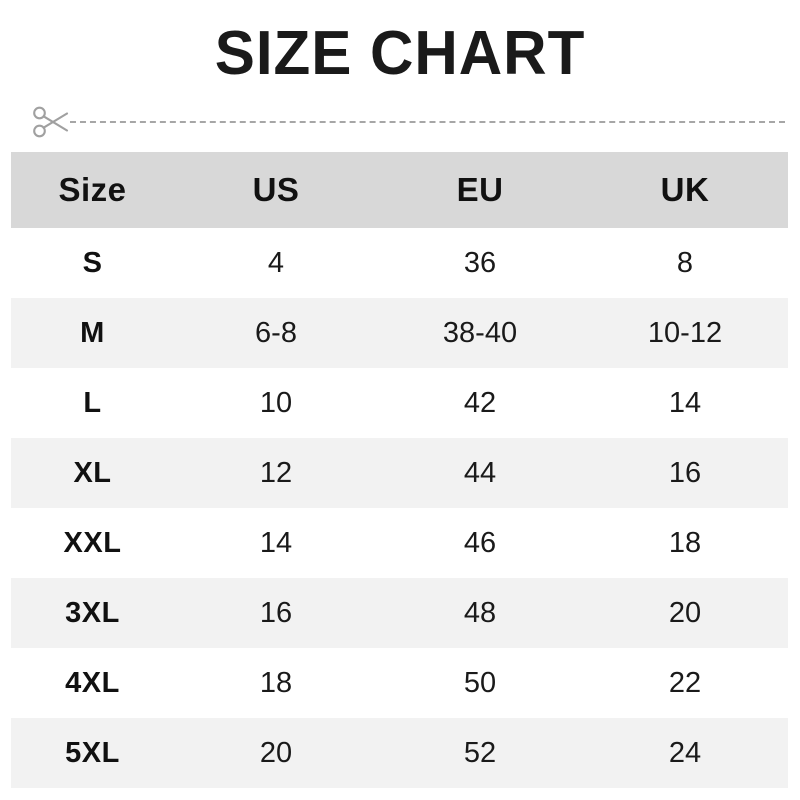 This screenshot has width=800, height=800. What do you see at coordinates (276, 542) in the screenshot?
I see `cell-us: 14` at bounding box center [276, 542].